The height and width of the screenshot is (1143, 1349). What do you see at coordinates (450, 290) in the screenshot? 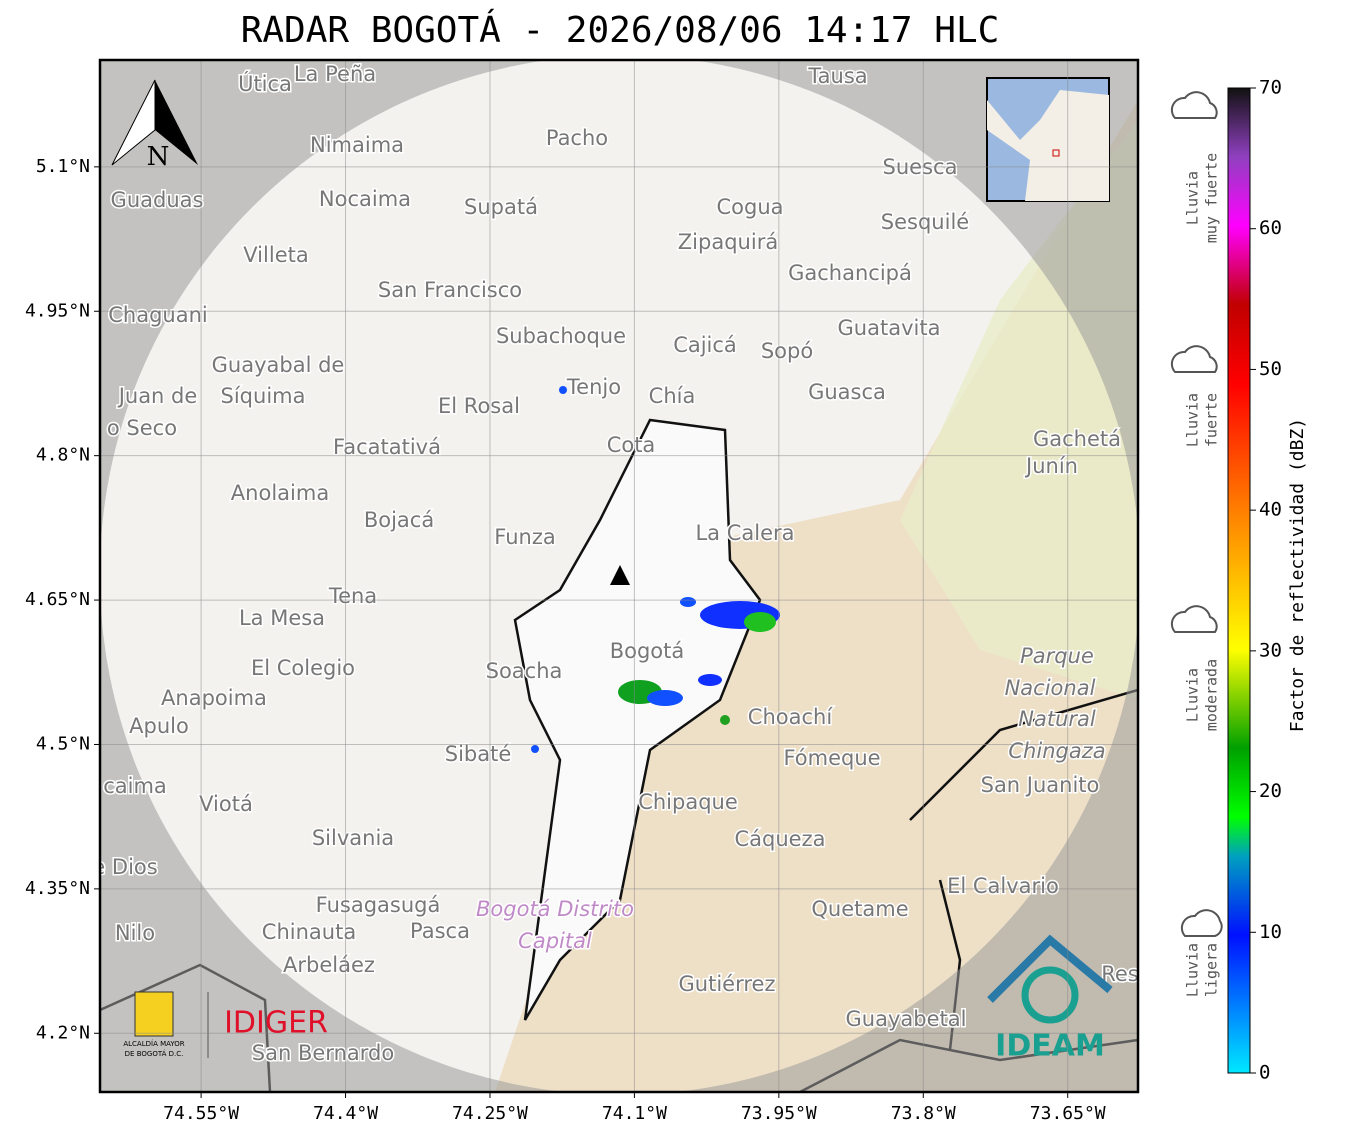
I see `place-label: San Francisco` at bounding box center [450, 290].